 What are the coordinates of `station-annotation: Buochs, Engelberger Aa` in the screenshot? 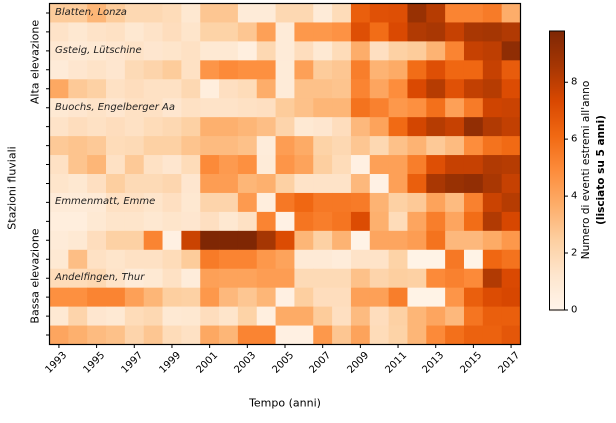 It's located at (115, 107).